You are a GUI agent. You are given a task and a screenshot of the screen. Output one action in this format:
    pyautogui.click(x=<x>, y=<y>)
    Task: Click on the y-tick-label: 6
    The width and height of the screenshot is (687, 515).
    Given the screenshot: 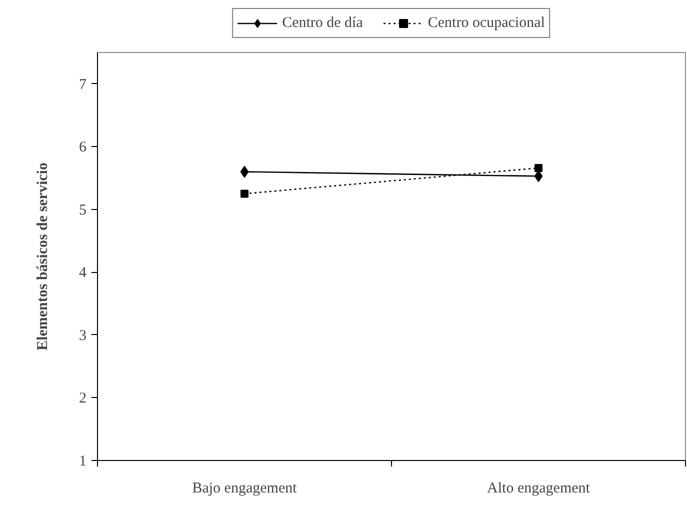 What is the action you would take?
    pyautogui.click(x=83, y=148)
    